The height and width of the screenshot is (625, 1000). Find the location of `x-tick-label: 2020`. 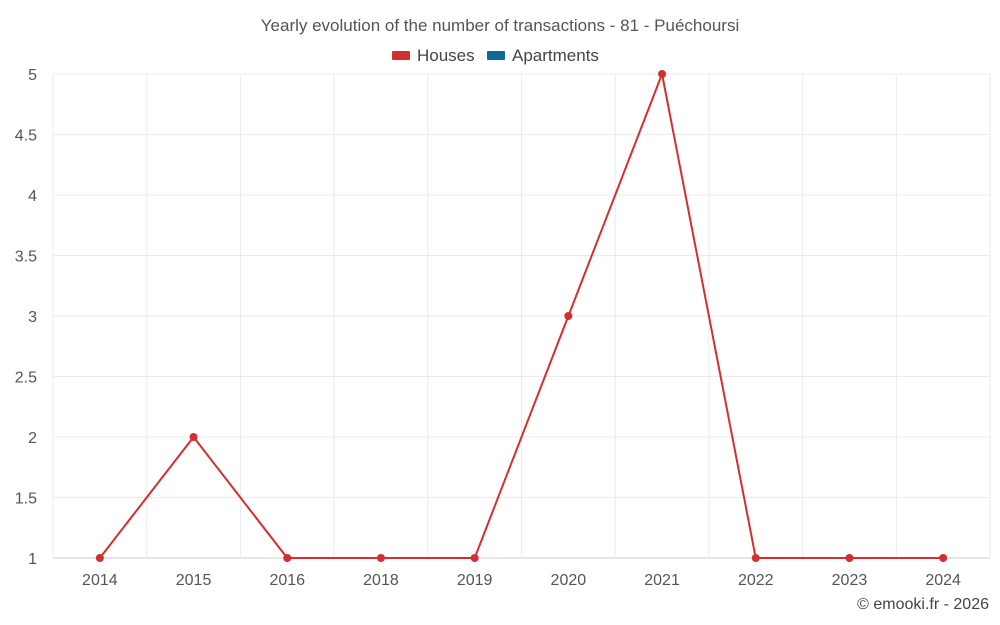

x-tick-label: 2020 is located at coordinates (569, 580).